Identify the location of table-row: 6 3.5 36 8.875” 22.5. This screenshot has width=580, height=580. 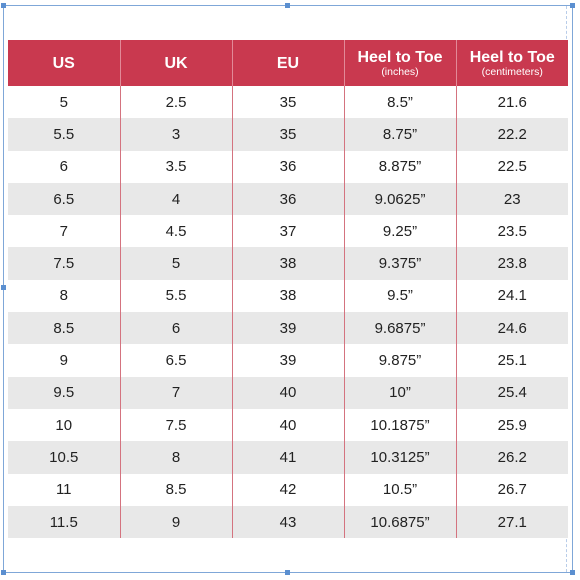
(288, 166).